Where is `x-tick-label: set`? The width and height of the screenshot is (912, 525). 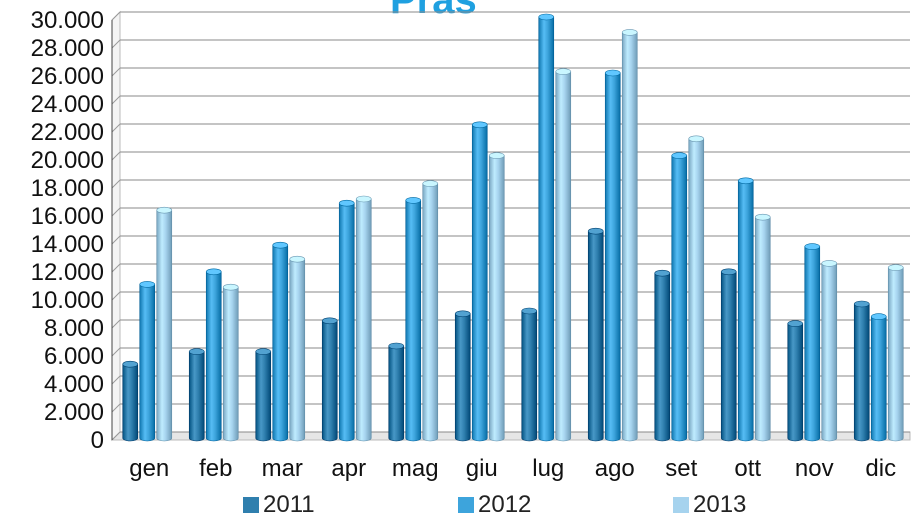
x-tick-label: set is located at coordinates (681, 468).